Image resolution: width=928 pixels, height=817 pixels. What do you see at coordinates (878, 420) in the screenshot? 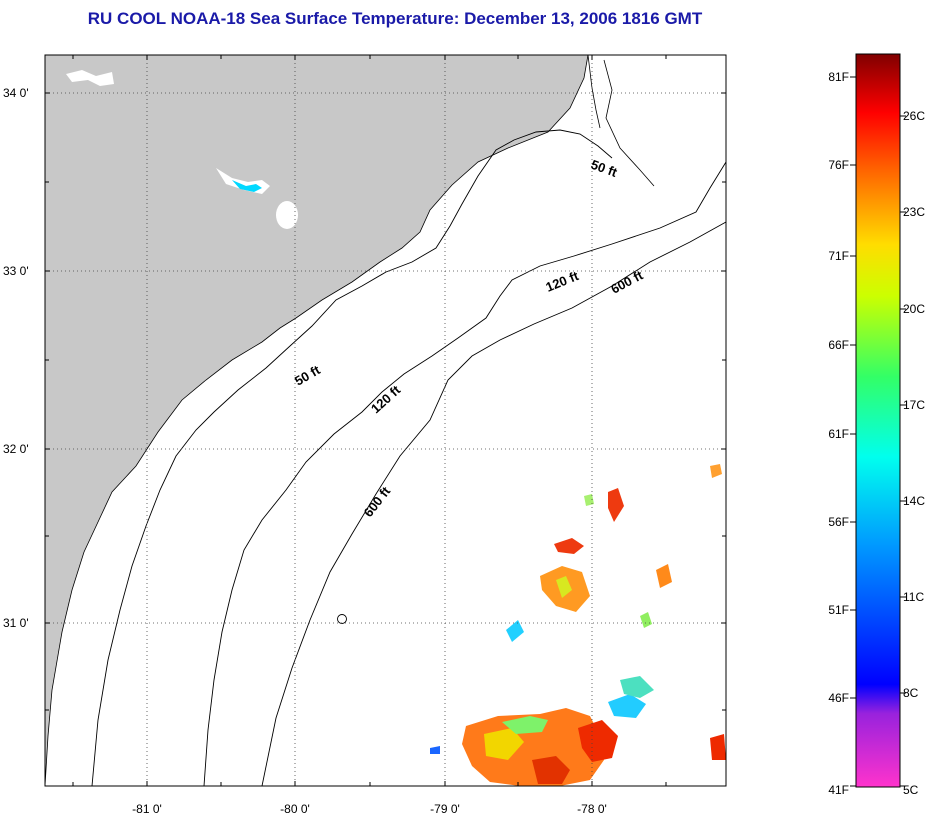
I see `colorbar-gradient` at bounding box center [878, 420].